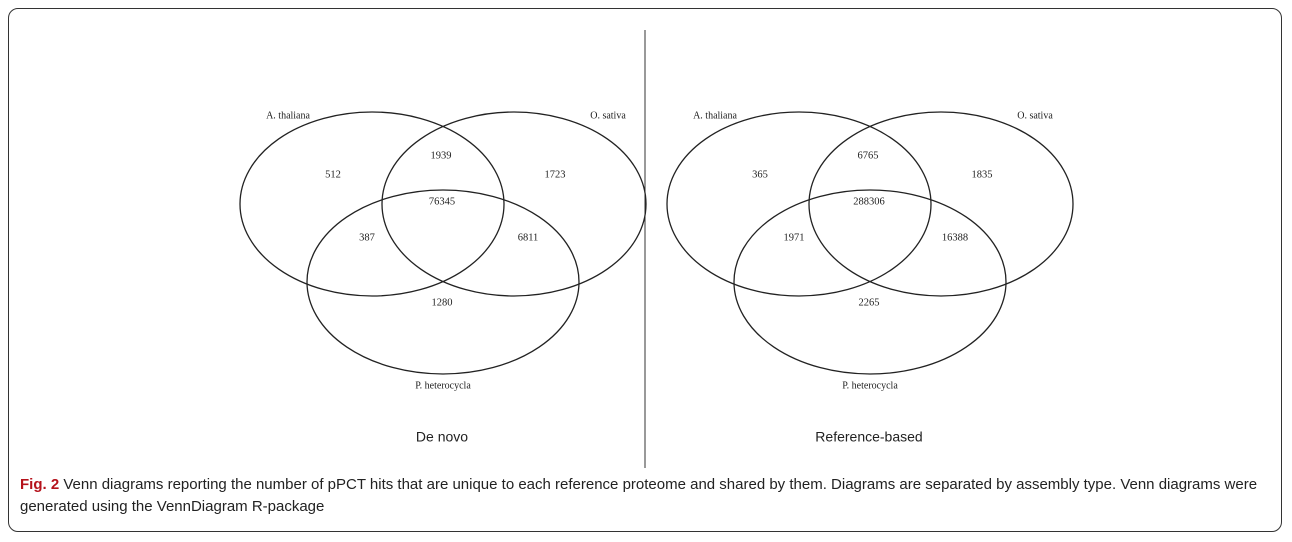  I want to click on region-count: 2265, so click(869, 302).